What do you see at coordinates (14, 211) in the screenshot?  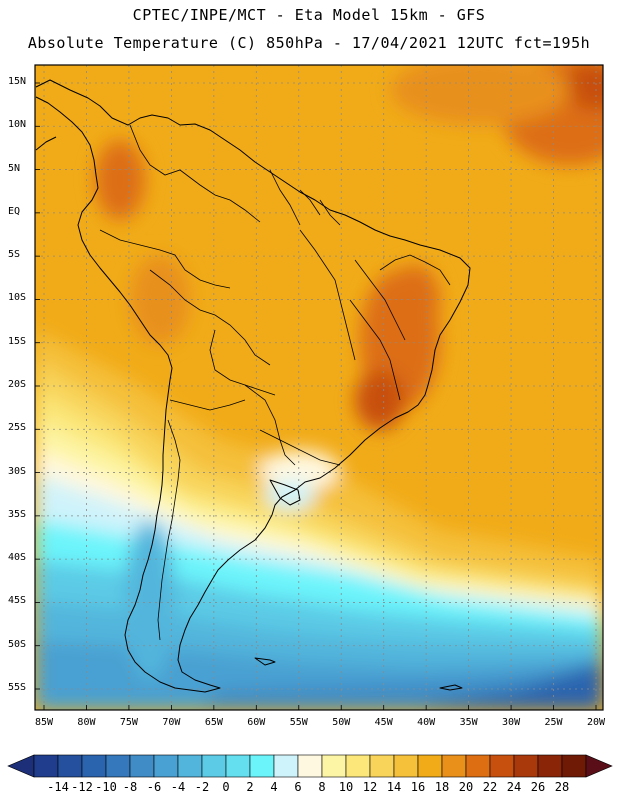 I see `lat-label: EQ` at bounding box center [14, 211].